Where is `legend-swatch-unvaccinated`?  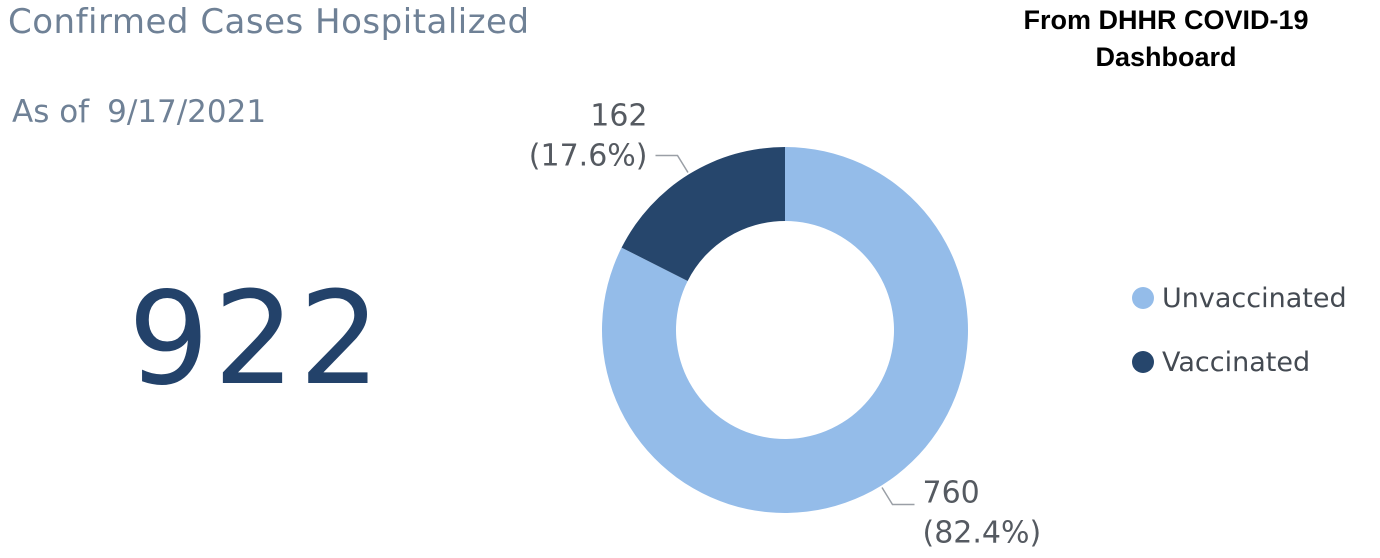 legend-swatch-unvaccinated is located at coordinates (1143, 298).